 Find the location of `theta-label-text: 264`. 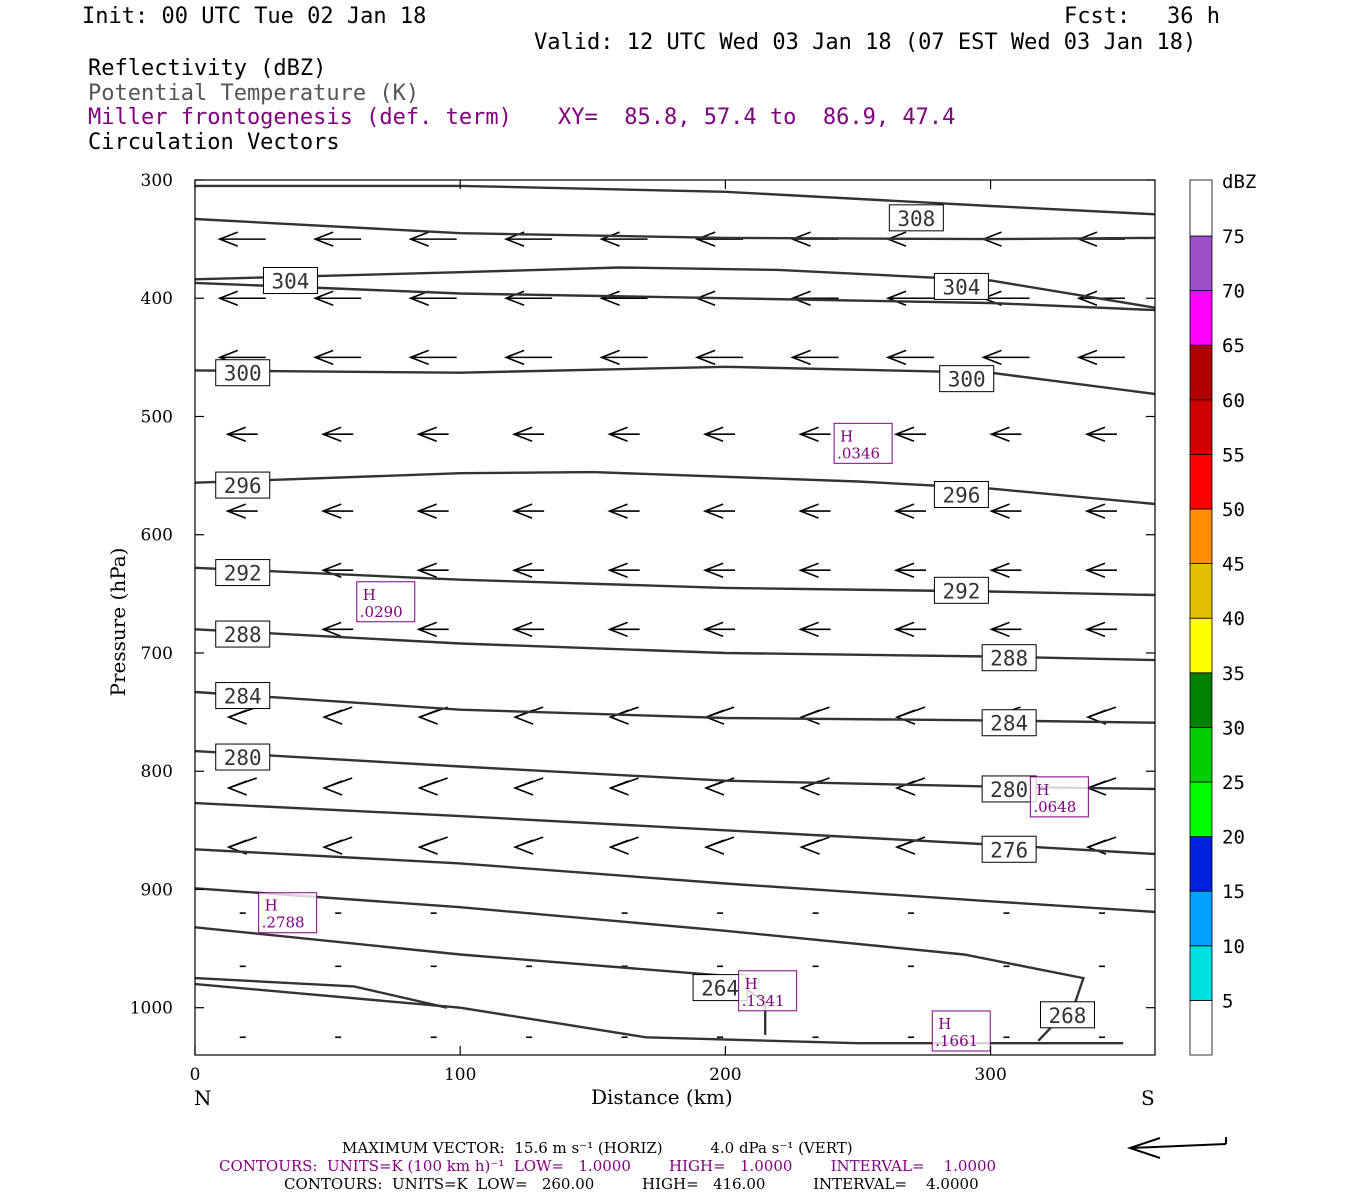

theta-label-text: 264 is located at coordinates (720, 989).